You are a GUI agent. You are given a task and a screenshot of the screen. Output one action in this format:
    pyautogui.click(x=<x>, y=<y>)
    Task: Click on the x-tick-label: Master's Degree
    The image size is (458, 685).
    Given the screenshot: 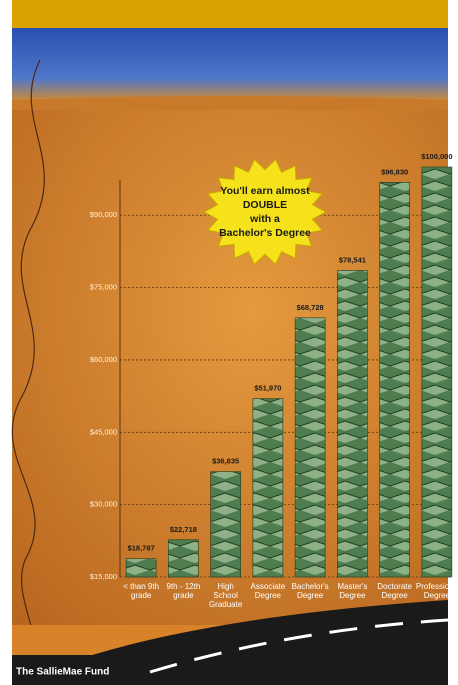 What is the action you would take?
    pyautogui.click(x=352, y=591)
    